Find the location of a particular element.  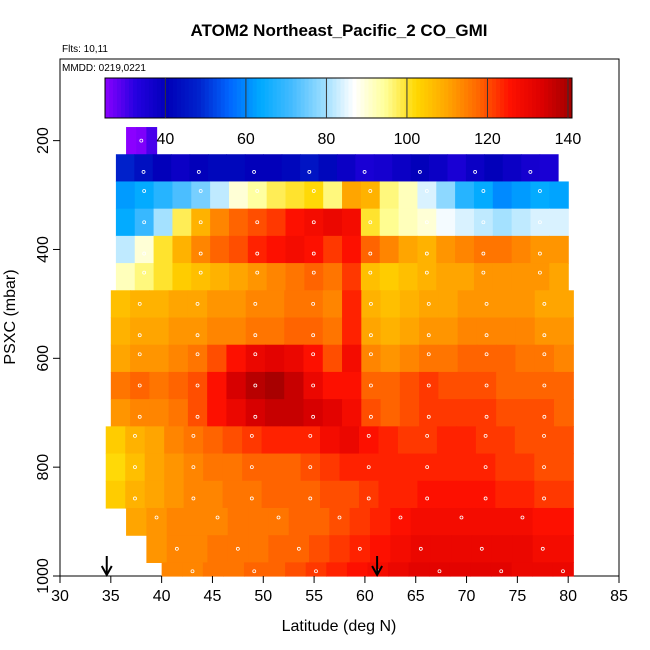

x-tick-label: 80 is located at coordinates (568, 596).